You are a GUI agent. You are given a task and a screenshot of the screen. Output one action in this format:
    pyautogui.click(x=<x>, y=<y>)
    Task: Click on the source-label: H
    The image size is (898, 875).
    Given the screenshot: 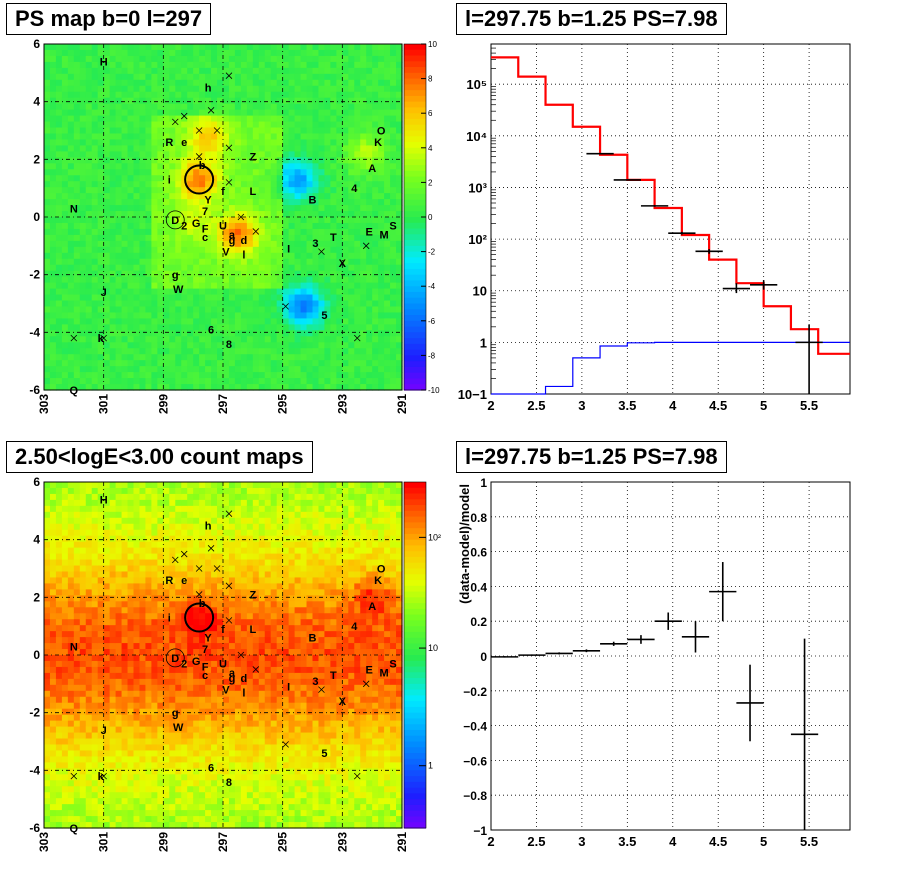 What is the action you would take?
    pyautogui.click(x=104, y=500)
    